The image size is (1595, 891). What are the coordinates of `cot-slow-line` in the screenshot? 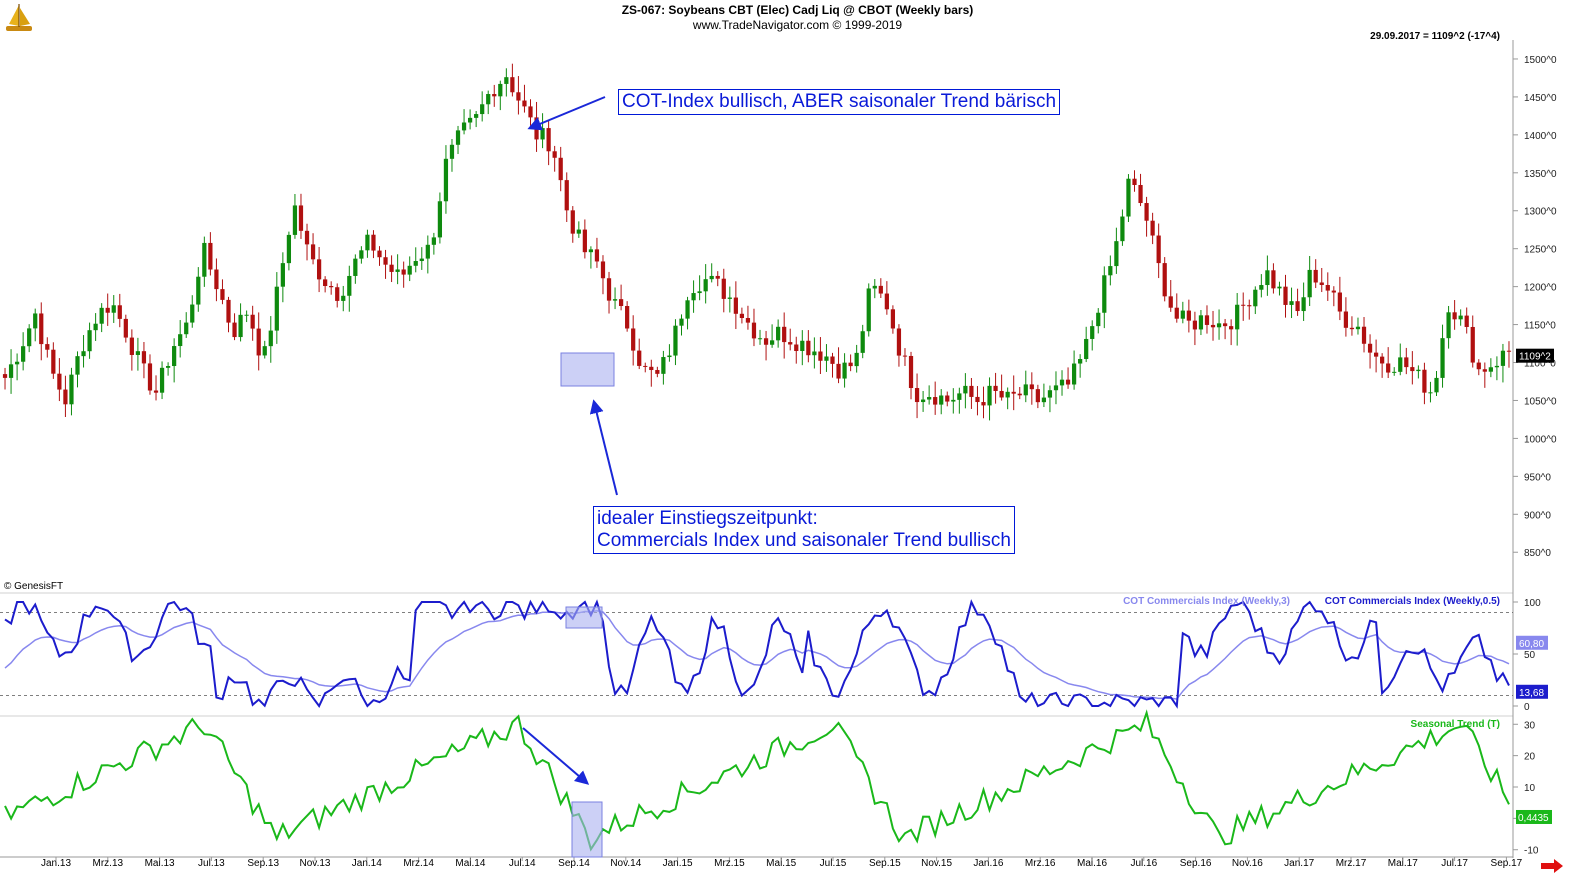 It's located at (757, 655).